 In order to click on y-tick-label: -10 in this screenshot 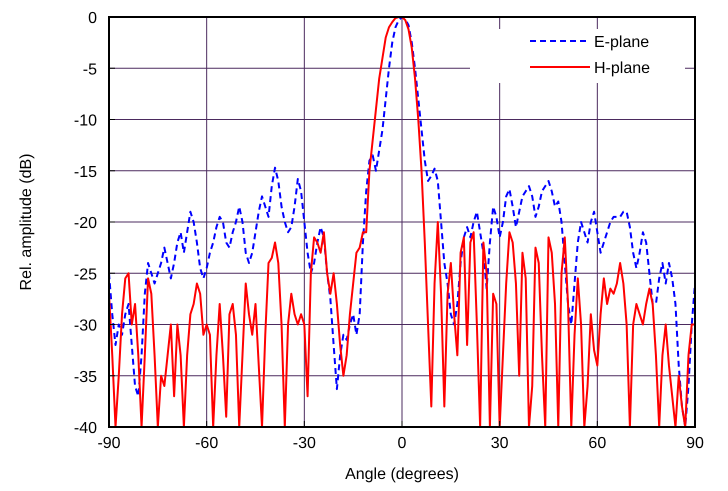, I will do `click(86, 121)`.